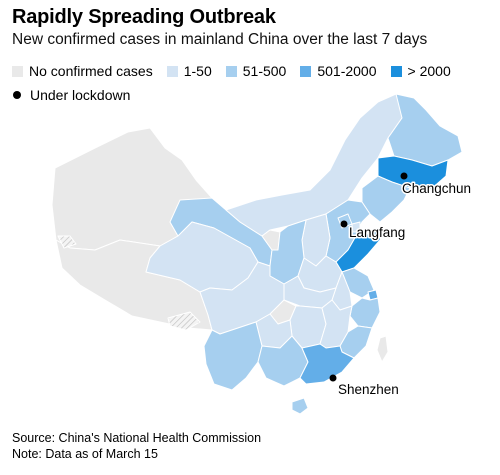  What do you see at coordinates (264, 71) in the screenshot?
I see `legend-label: 51-500` at bounding box center [264, 71].